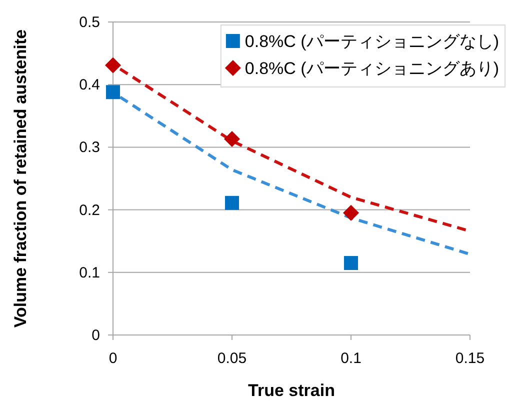  Describe the element at coordinates (291, 390) in the screenshot. I see `x-axis-title: True strain` at that location.